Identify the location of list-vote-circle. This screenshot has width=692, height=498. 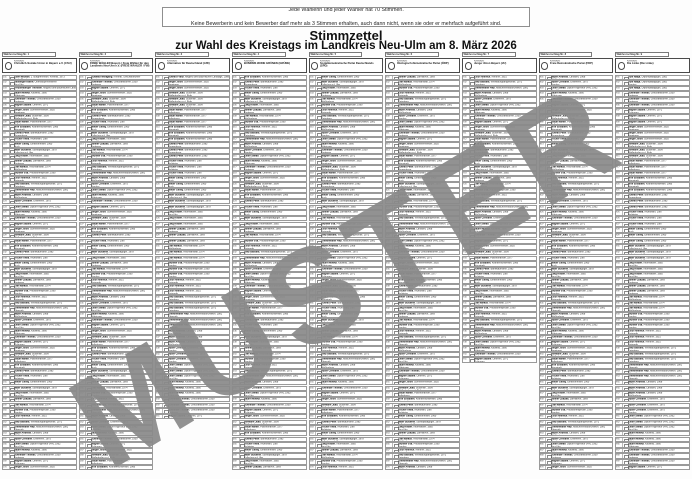
(468, 66).